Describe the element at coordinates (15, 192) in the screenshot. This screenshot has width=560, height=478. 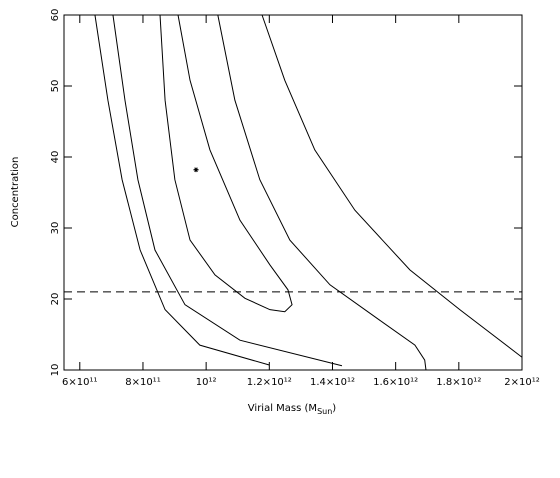
I see `y-axis-label: Concentration` at that location.